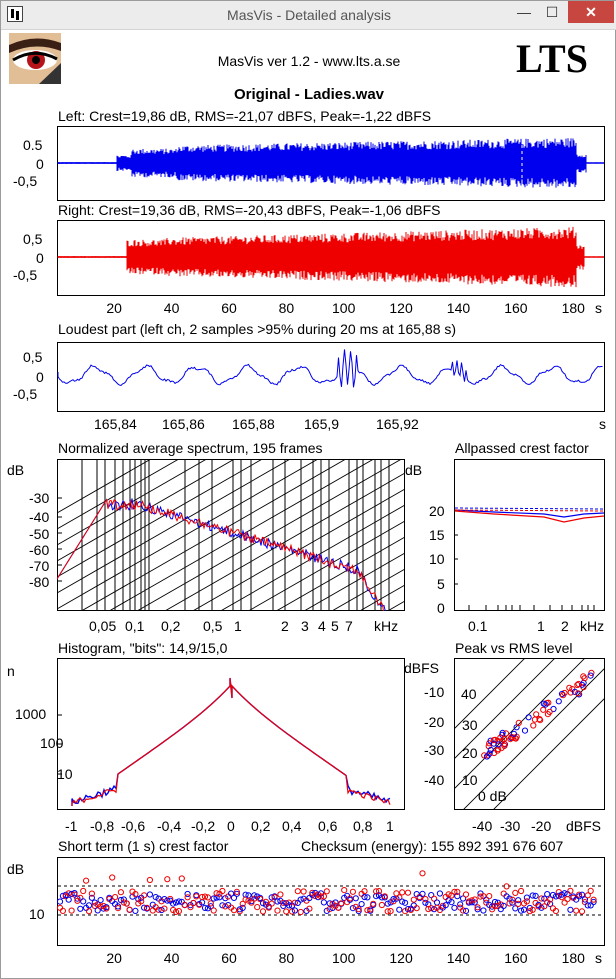 The width and height of the screenshot is (616, 979). I want to click on hist-ytick-1: 100, so click(52, 743).